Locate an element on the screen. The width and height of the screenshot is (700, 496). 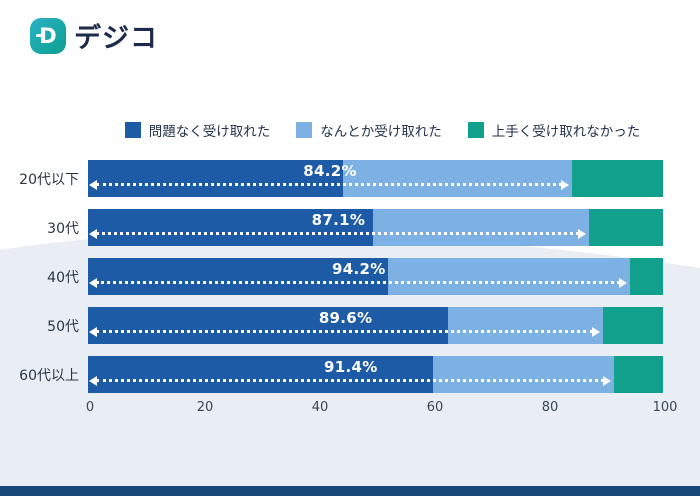
stacked-bar: 89.6% is located at coordinates (375, 325).